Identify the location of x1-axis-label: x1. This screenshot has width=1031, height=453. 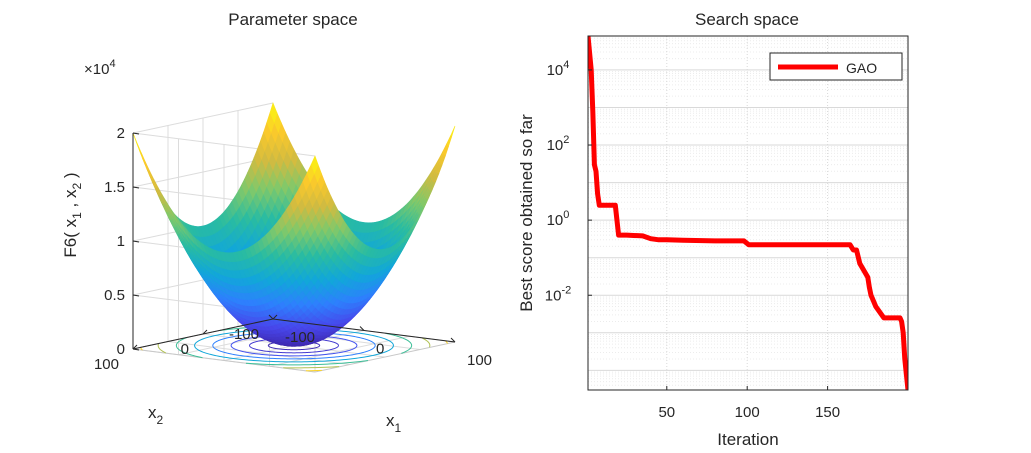
(394, 423).